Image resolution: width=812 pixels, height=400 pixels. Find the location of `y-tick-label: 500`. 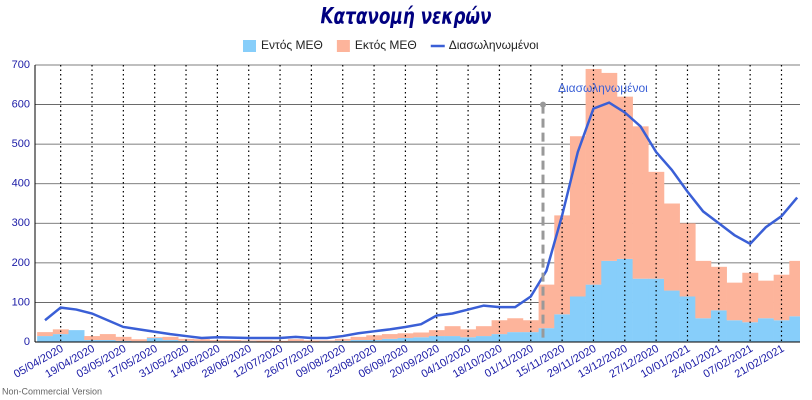

y-tick-label: 500 is located at coordinates (21, 144).